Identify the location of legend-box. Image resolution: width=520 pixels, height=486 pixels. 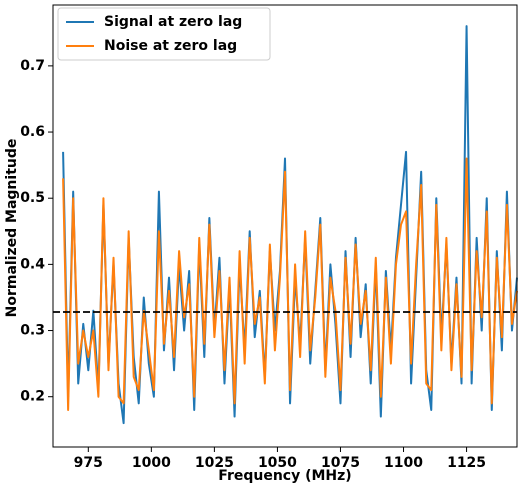
(164, 34).